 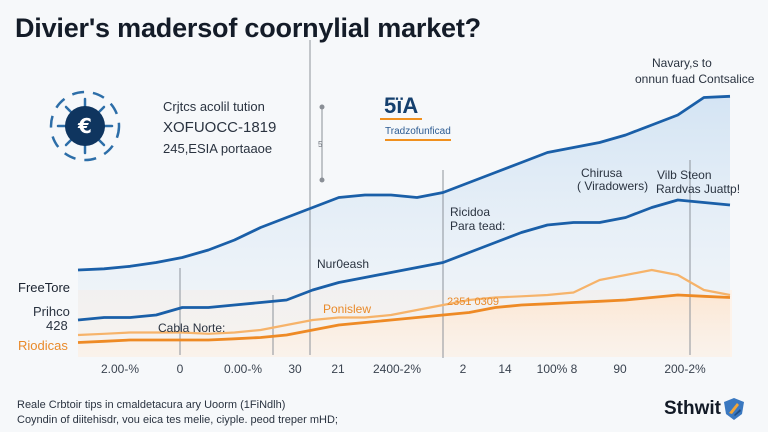 What do you see at coordinates (44, 287) in the screenshot?
I see `legend-freetore: FreeTore` at bounding box center [44, 287].